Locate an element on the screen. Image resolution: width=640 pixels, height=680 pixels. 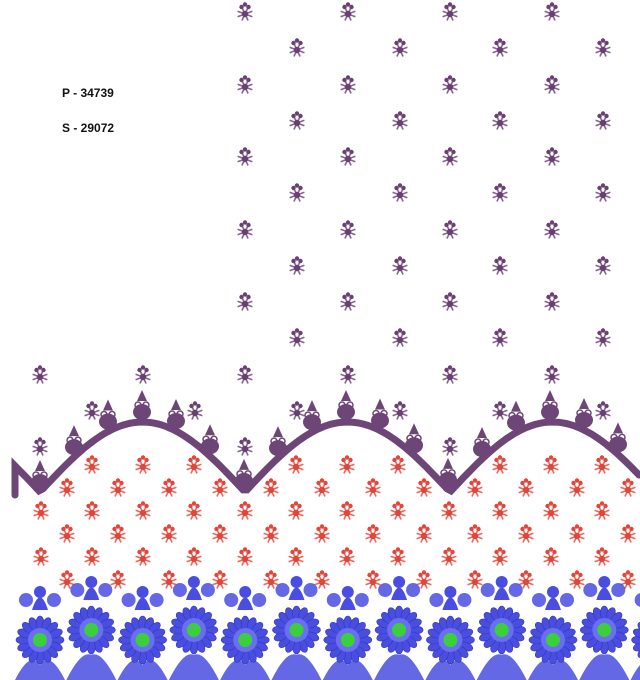
s-code-label: S - 29072 is located at coordinates (88, 128).